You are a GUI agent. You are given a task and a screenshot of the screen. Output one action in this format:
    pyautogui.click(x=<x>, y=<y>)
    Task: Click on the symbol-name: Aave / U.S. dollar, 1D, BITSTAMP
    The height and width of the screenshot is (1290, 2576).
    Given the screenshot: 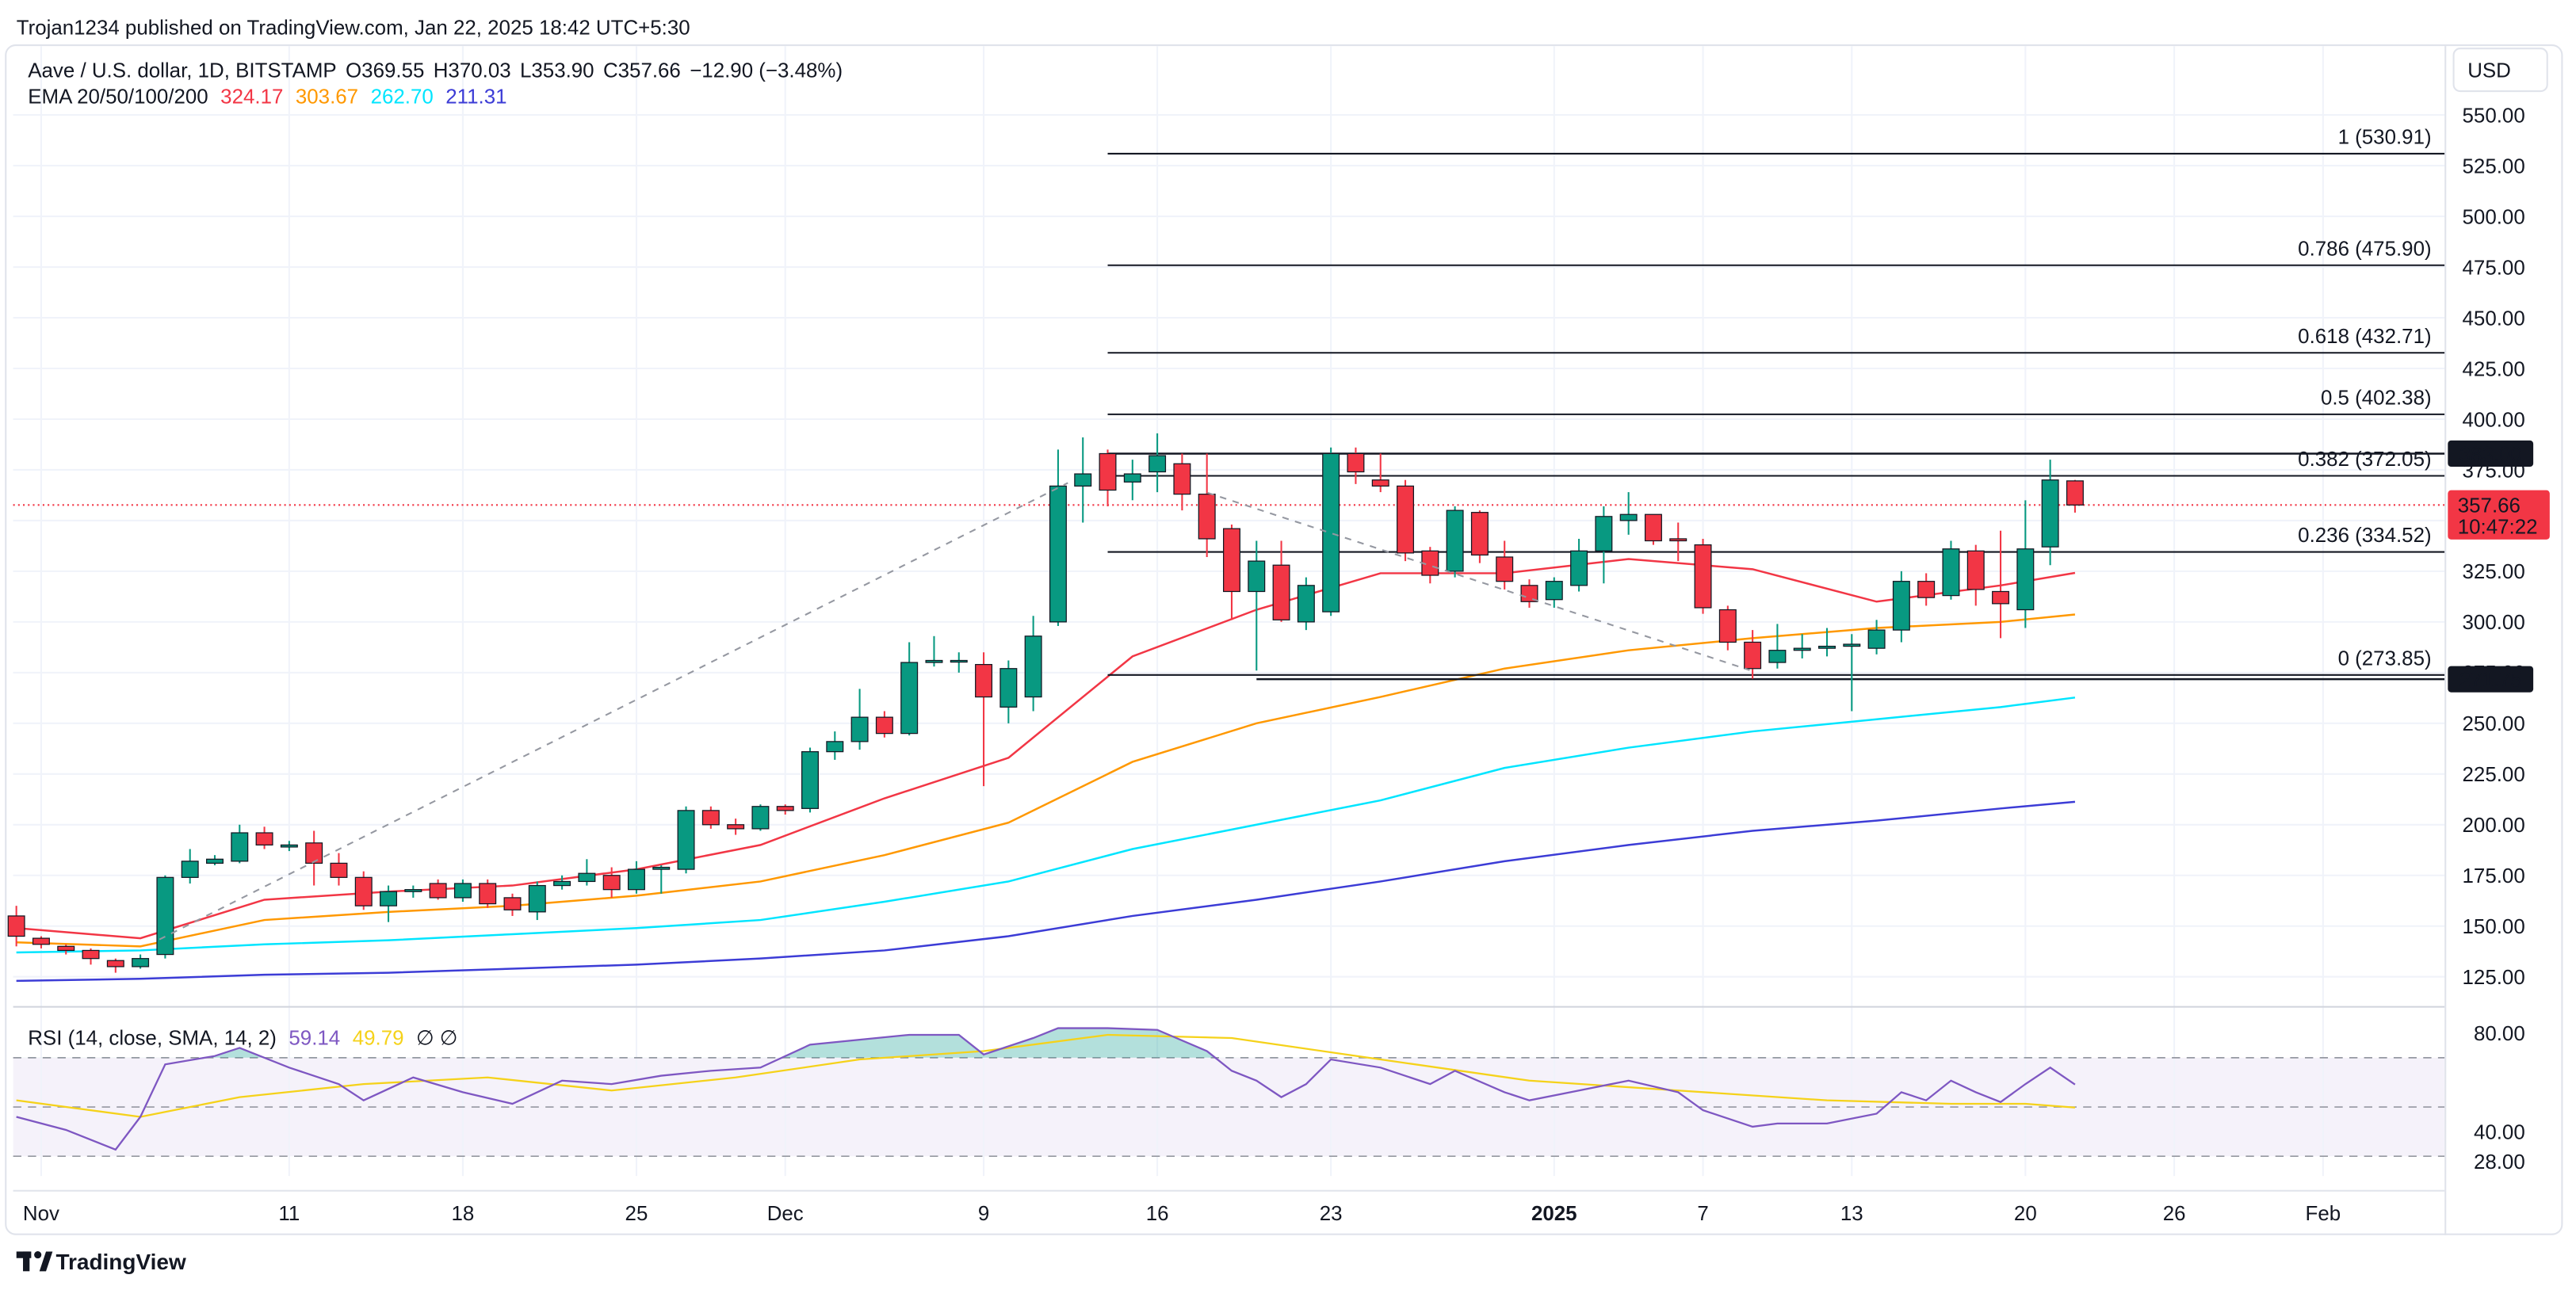 What is the action you would take?
    pyautogui.click(x=182, y=71)
    